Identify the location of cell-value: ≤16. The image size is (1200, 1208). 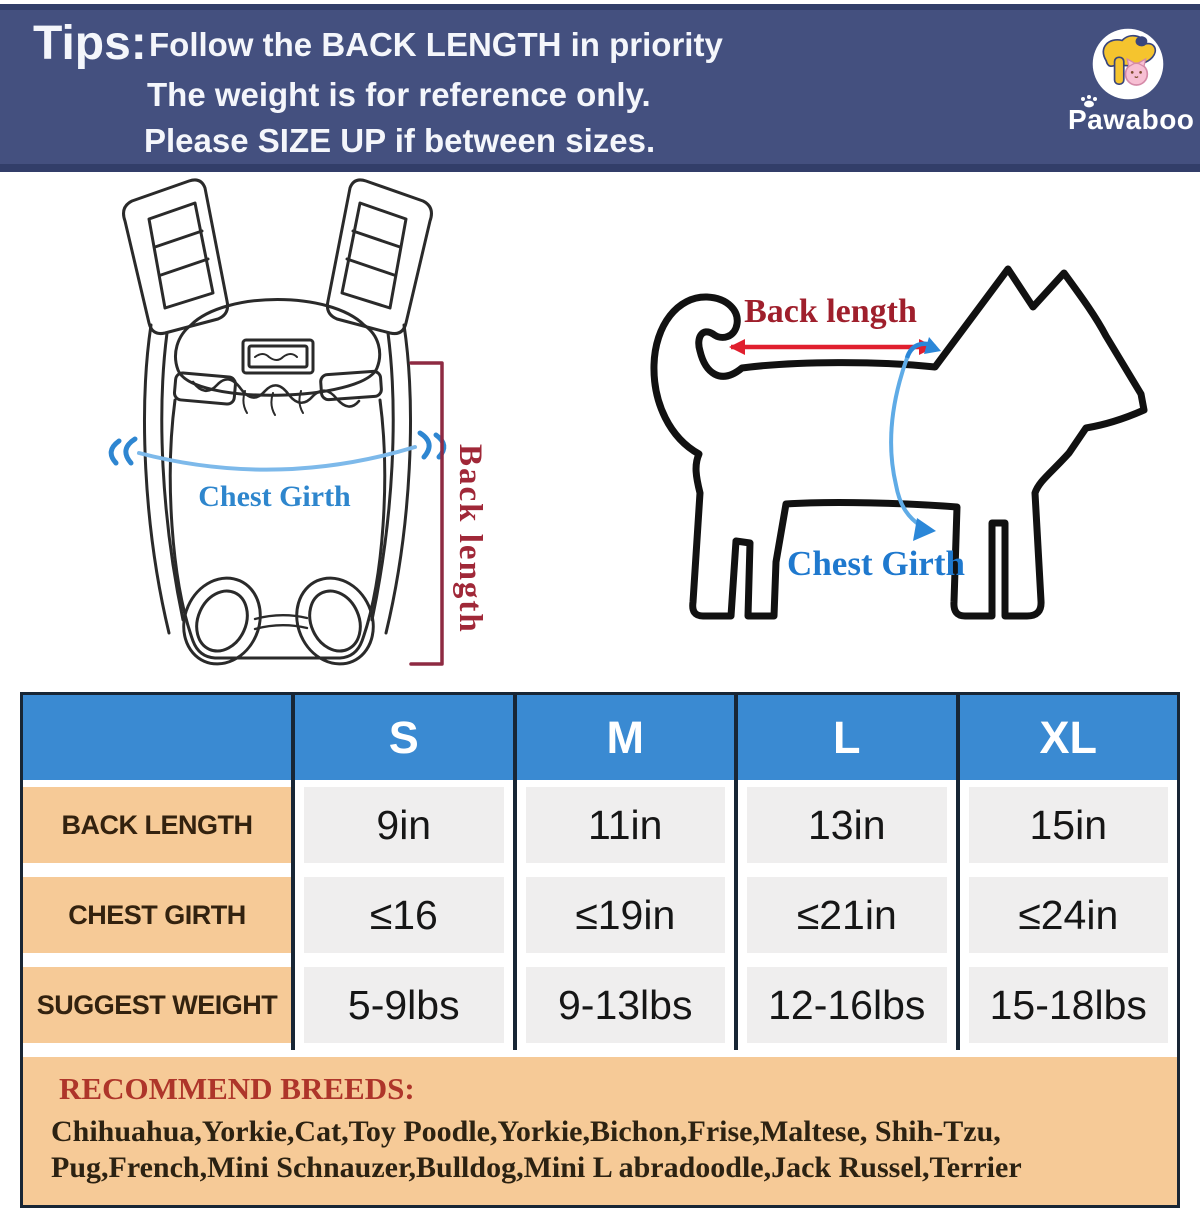
(403, 914).